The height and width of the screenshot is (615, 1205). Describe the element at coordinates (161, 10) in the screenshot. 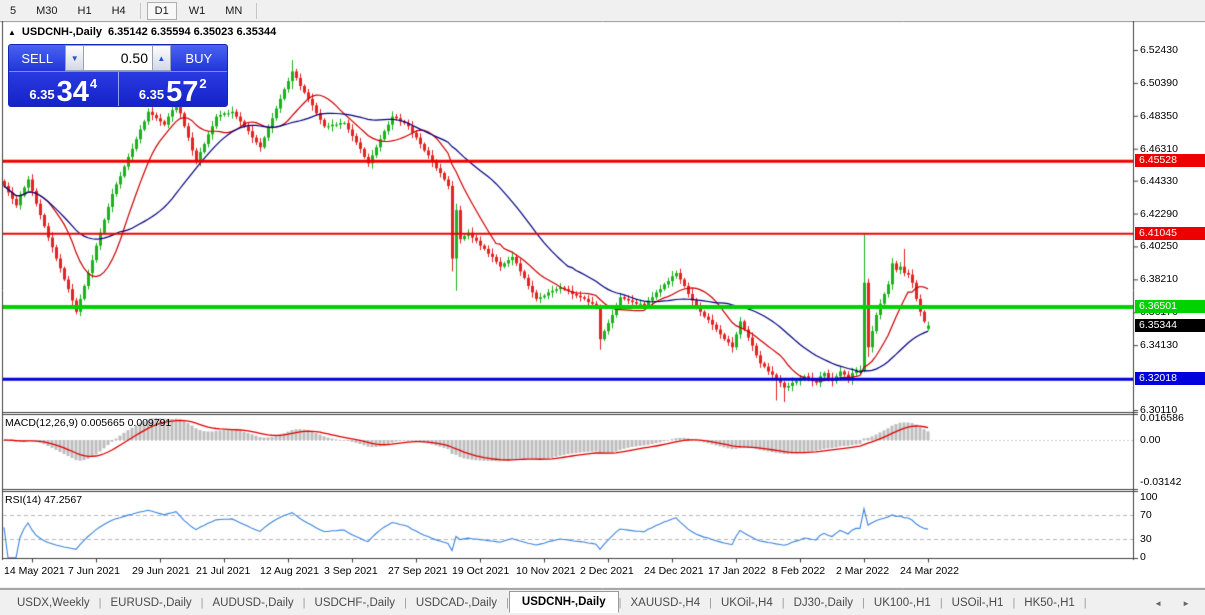

I see `timeframe-button-d1: D1` at that location.